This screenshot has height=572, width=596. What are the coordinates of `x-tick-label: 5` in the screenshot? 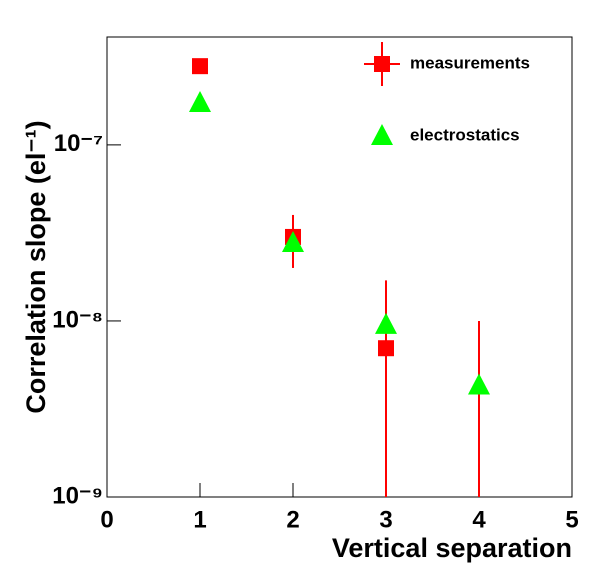 It's located at (571, 519).